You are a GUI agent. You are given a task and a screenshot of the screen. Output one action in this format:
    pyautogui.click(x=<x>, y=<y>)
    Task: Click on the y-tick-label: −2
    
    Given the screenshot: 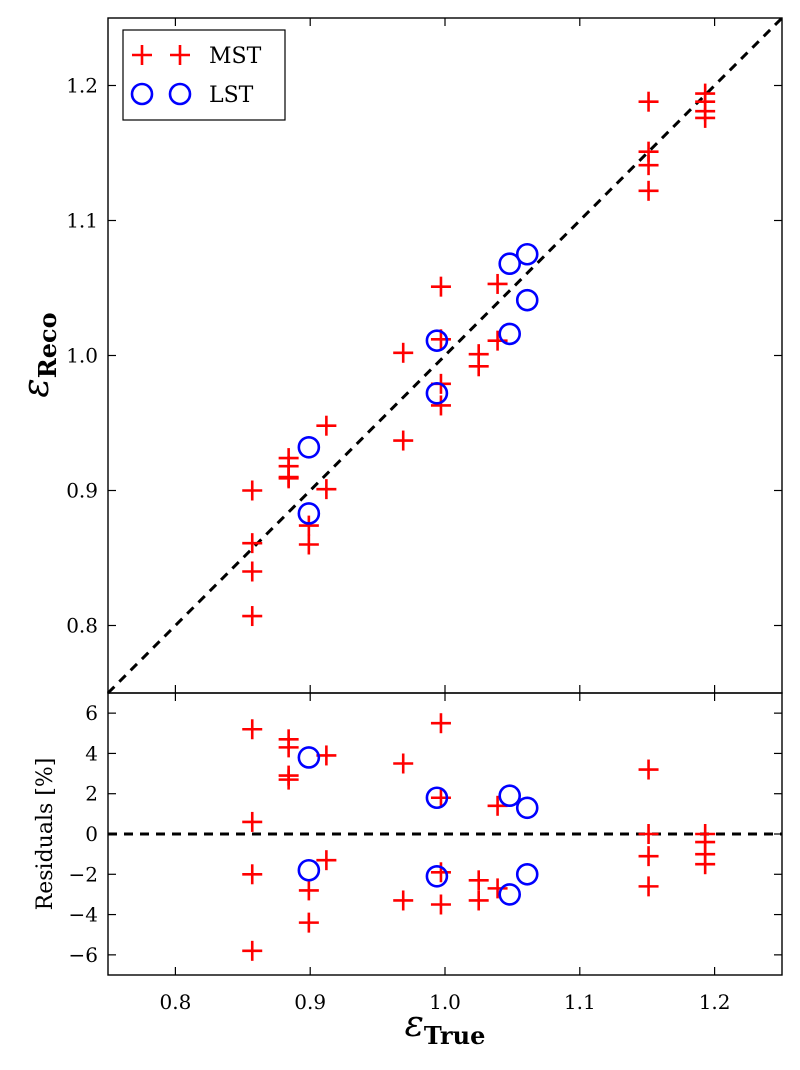 What is the action you would take?
    pyautogui.click(x=83, y=874)
    